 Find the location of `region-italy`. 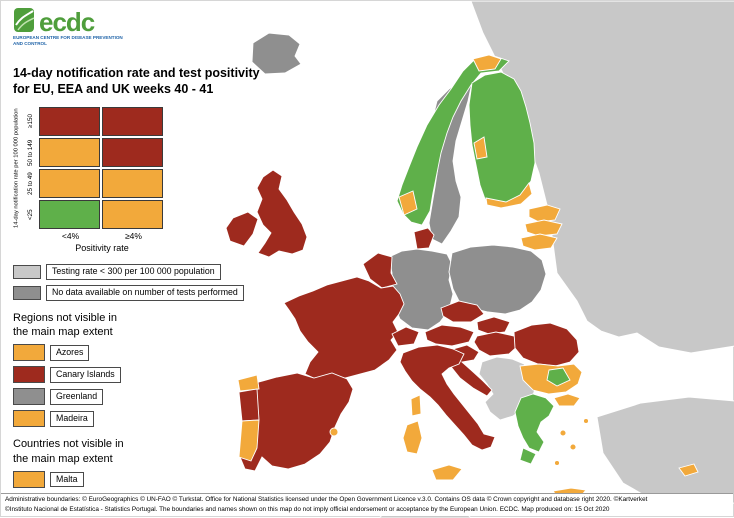

region-italy is located at coordinates (447, 397).